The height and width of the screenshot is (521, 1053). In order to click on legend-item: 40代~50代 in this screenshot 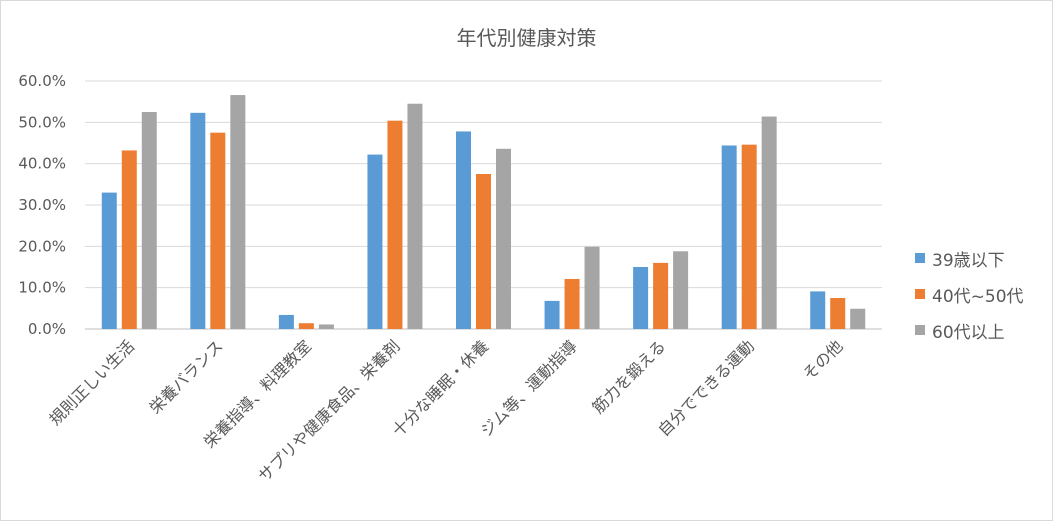, I will do `click(969, 294)`.